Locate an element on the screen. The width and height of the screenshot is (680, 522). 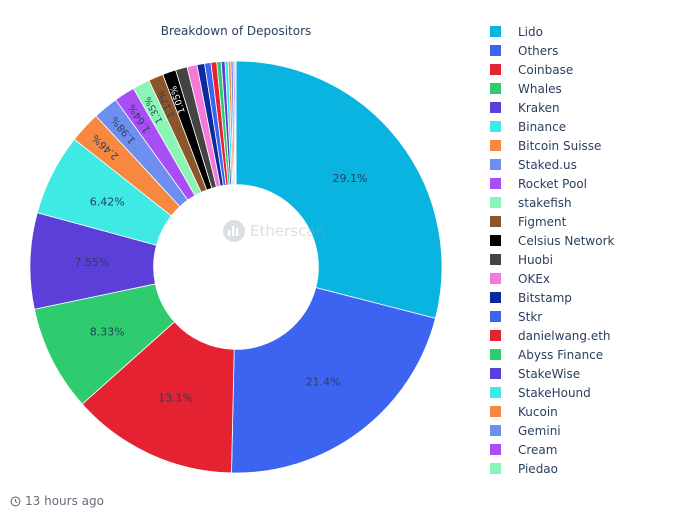
legend-label: Rocket Pool is located at coordinates (552, 183).